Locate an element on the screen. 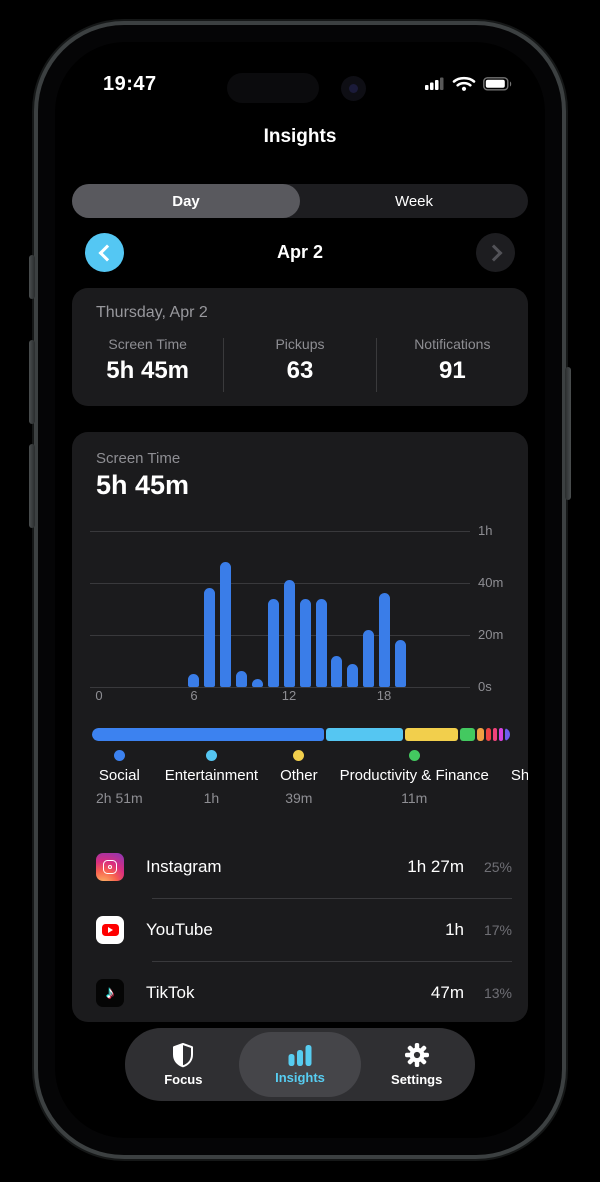 This screenshot has height=1182, width=600. legend-item-entertainment: Entertainment 1h is located at coordinates (211, 778).